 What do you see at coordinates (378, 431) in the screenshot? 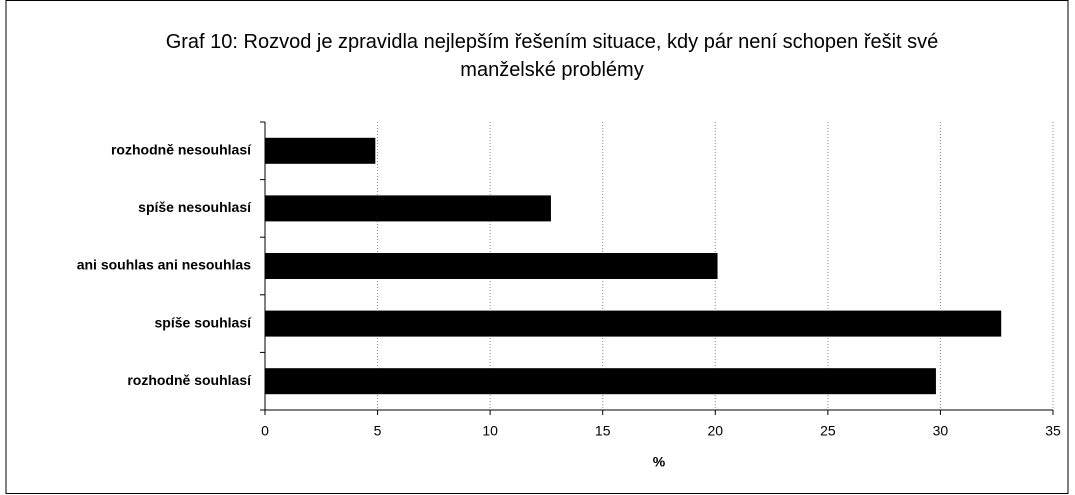
I see `x-tick-label: 5` at bounding box center [378, 431].